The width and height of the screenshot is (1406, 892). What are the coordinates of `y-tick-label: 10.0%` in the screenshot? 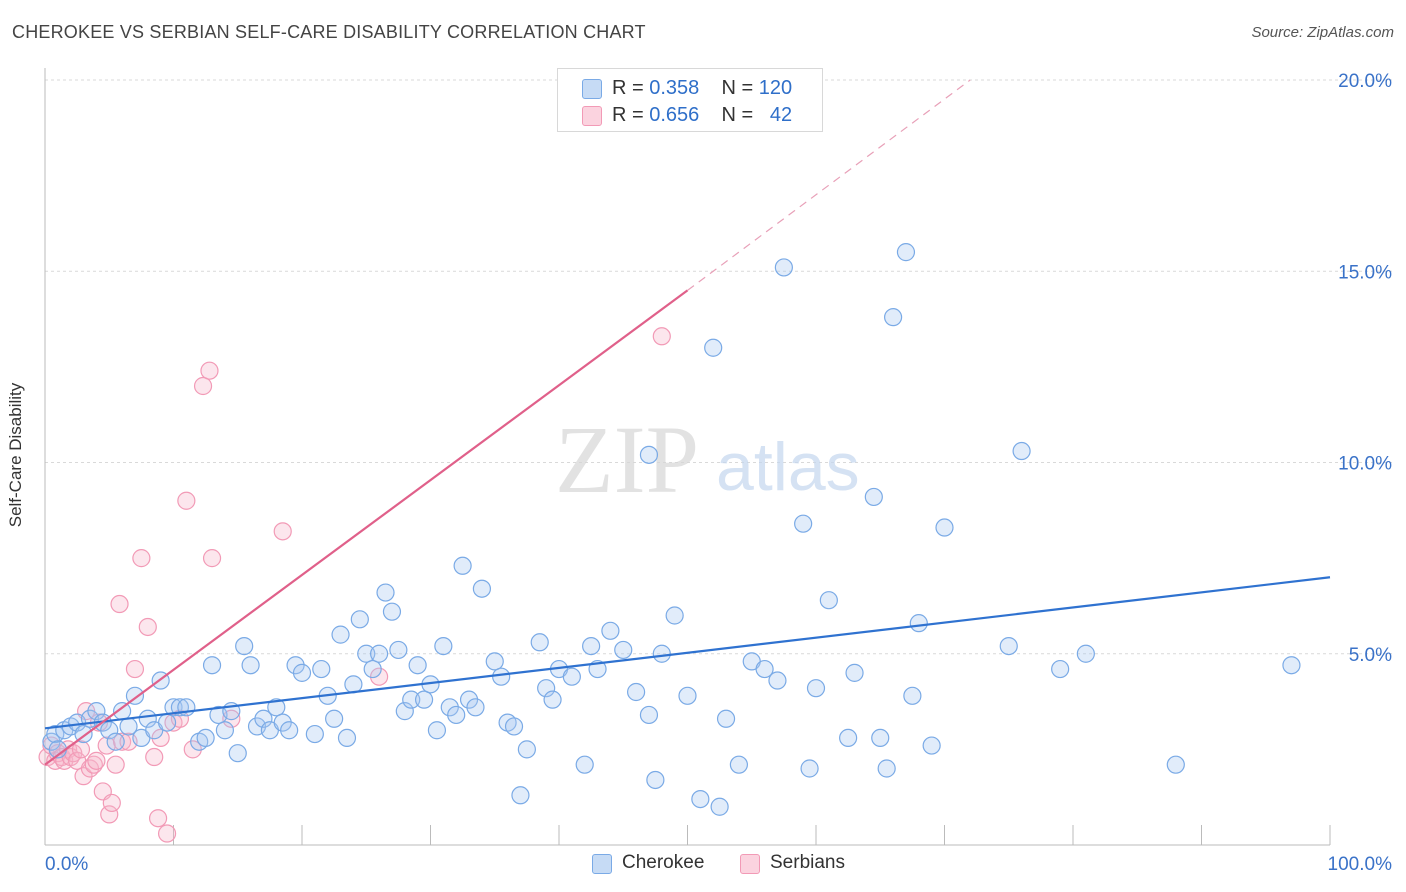 It's located at (1365, 464).